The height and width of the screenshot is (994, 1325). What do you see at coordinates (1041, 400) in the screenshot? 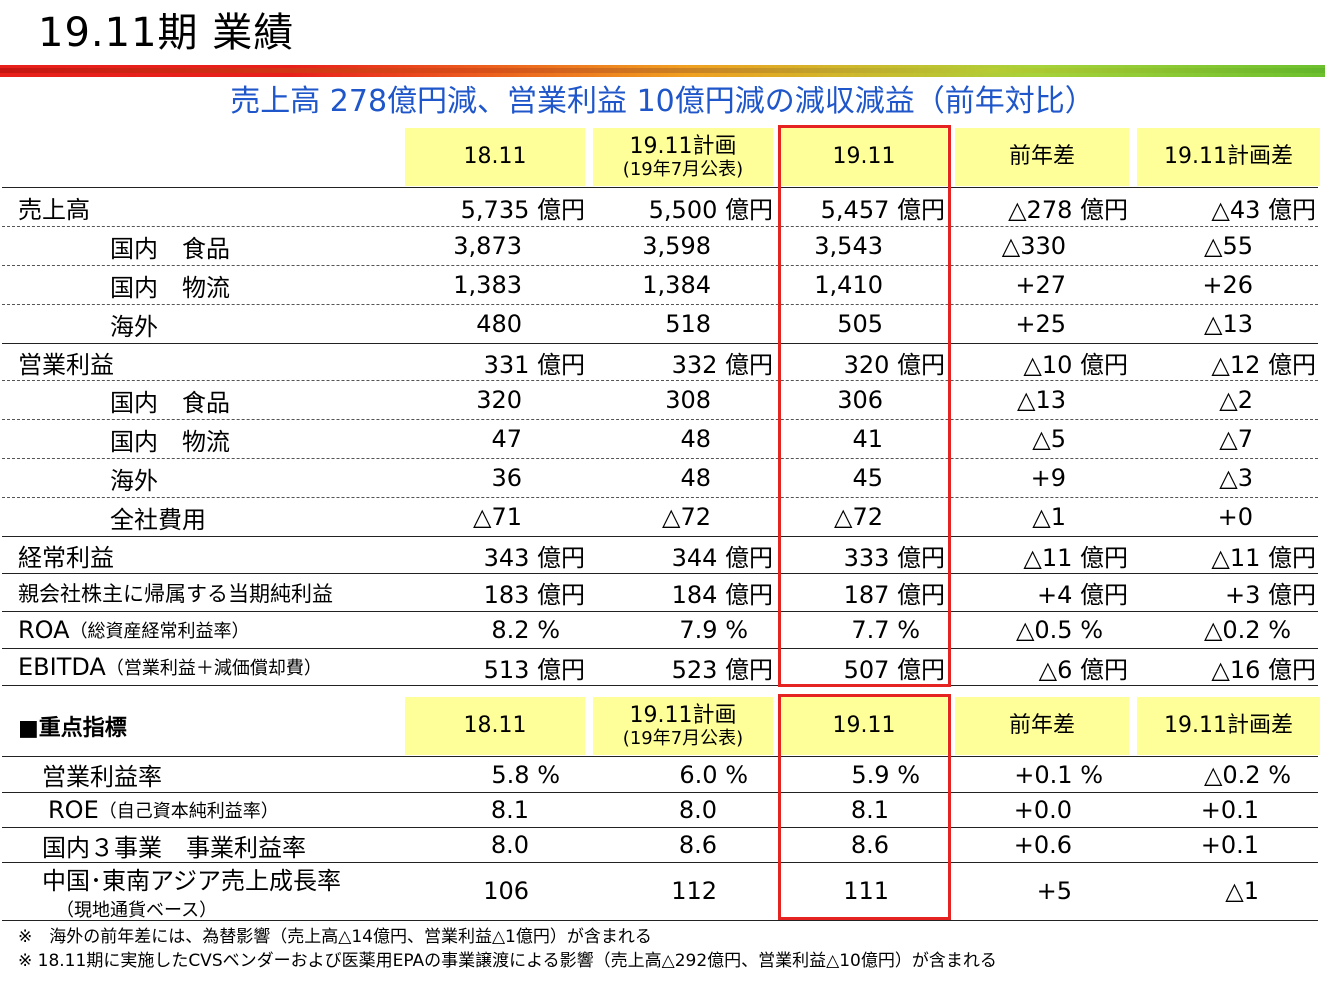
I see `value-yoy-diff: △13` at bounding box center [1041, 400].